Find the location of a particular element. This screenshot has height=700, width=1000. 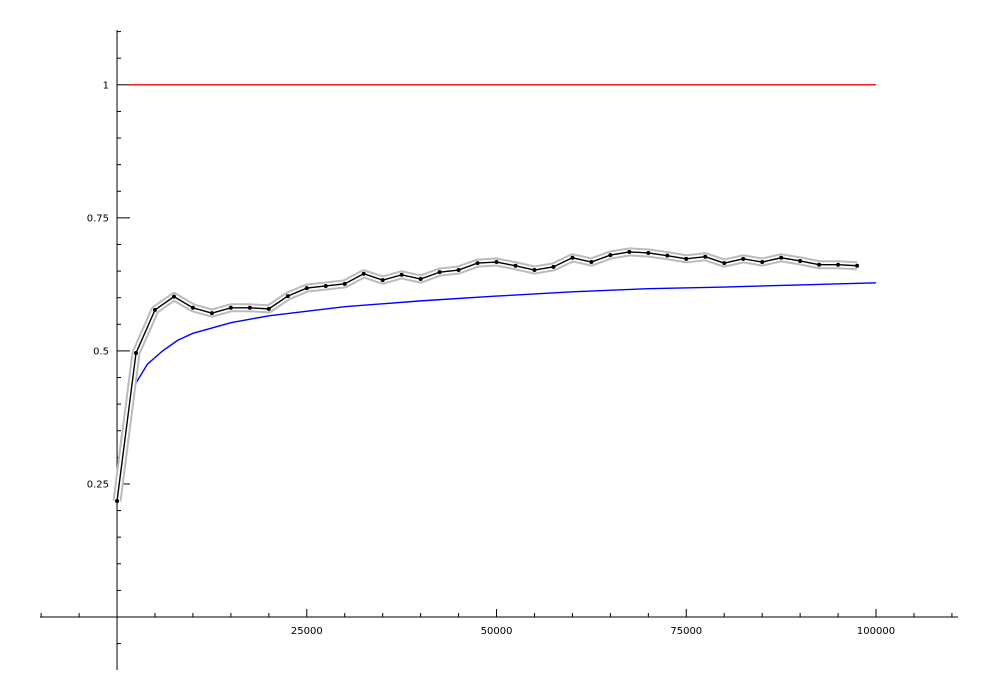

y-tick-label: 0.25 is located at coordinates (98, 484).